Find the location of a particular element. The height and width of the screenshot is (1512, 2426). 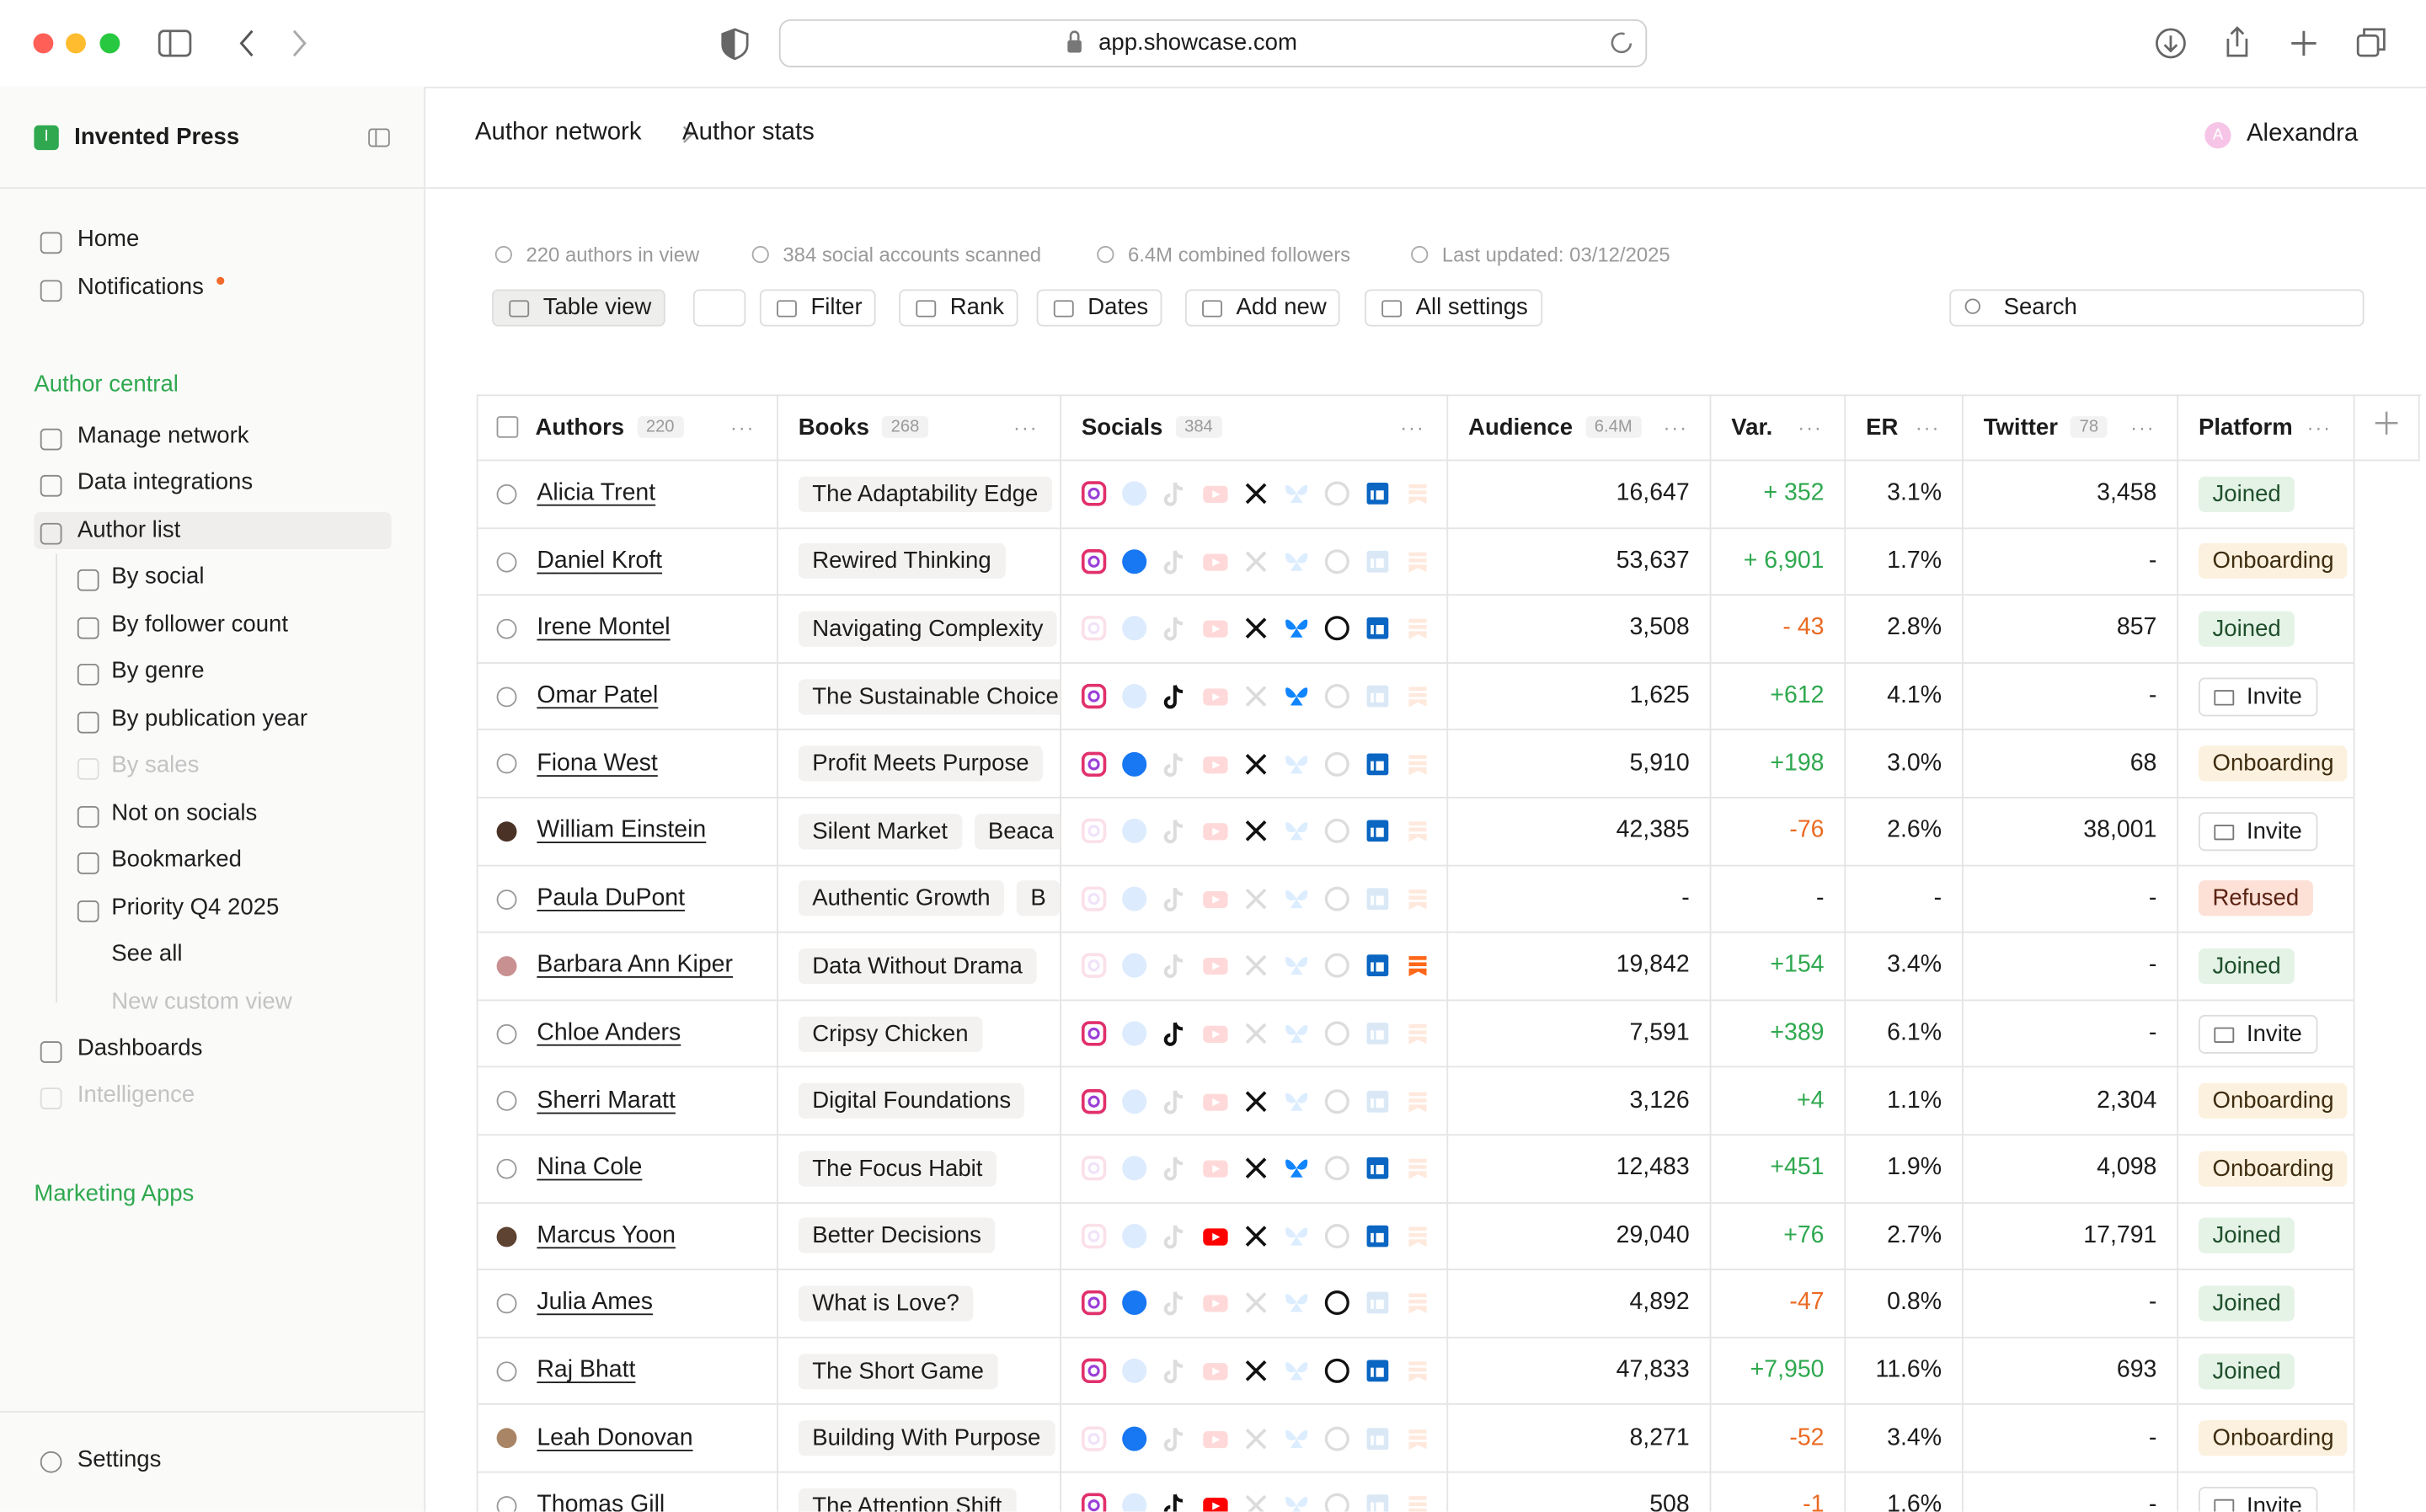

author-link: Chloe Anders is located at coordinates (609, 1032).